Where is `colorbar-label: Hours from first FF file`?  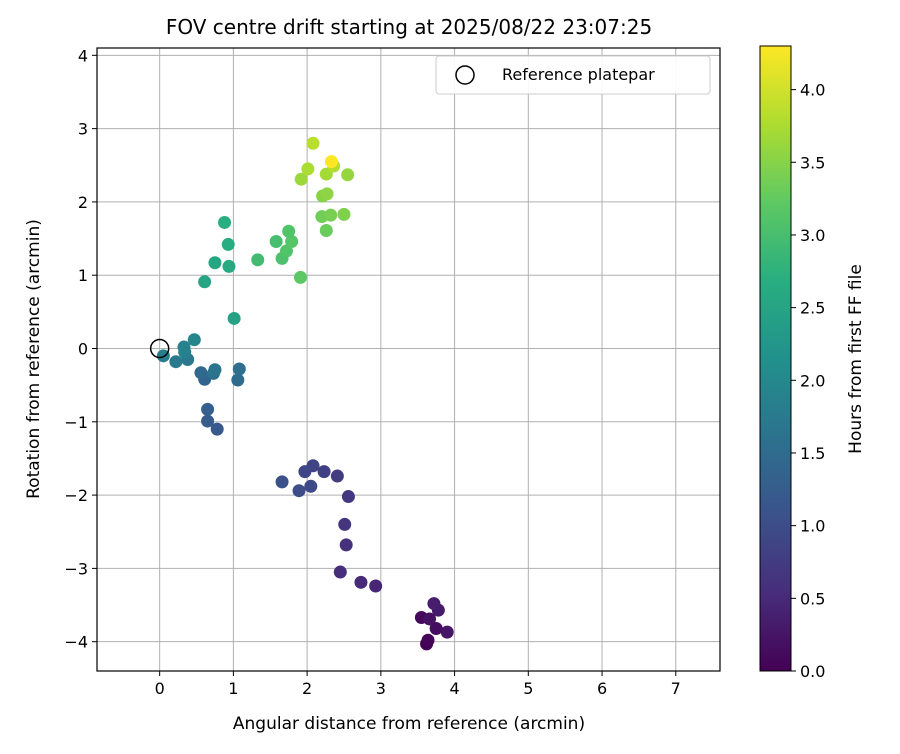 colorbar-label: Hours from first FF file is located at coordinates (856, 359).